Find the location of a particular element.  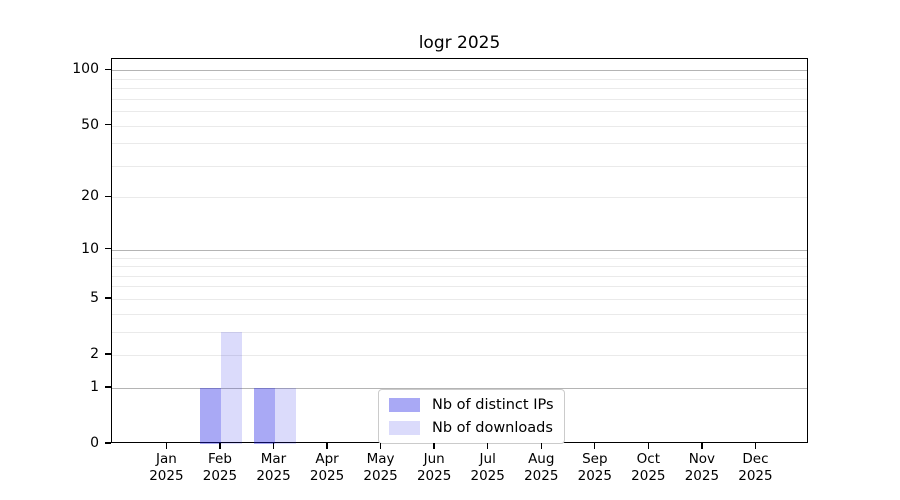

x-tick-label: Apr 2025 is located at coordinates (327, 467).